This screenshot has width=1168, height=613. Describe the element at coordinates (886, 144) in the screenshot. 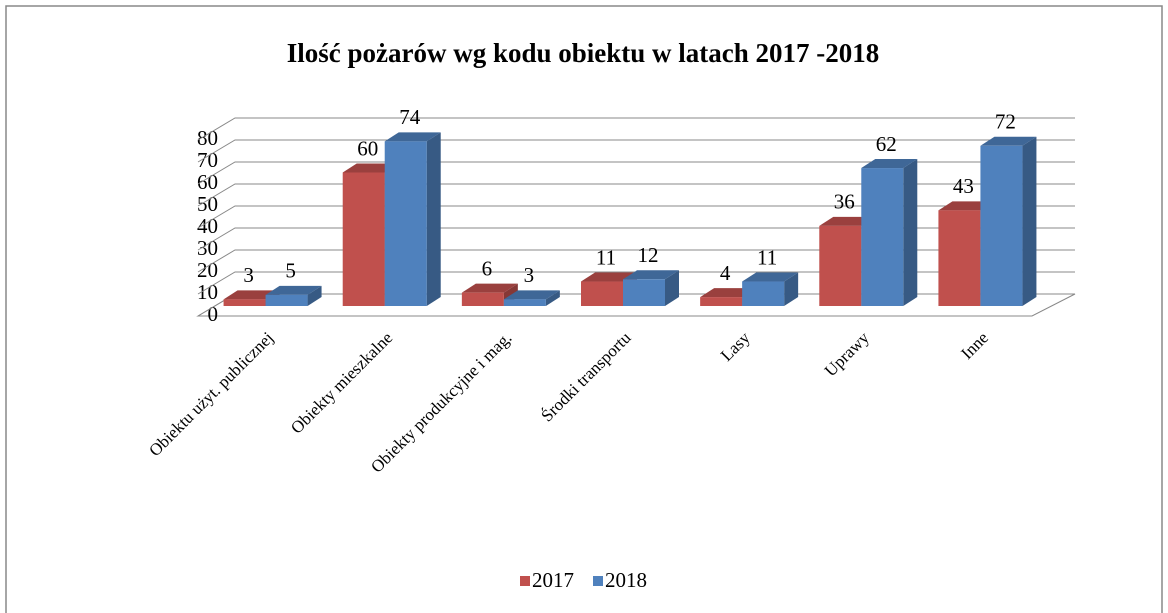

I see `data-label: 62` at that location.